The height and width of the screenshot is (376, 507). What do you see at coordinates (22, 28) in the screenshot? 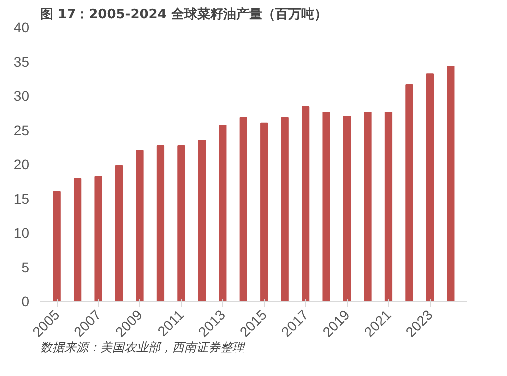
I see `y-tick-label: 40` at bounding box center [22, 28].